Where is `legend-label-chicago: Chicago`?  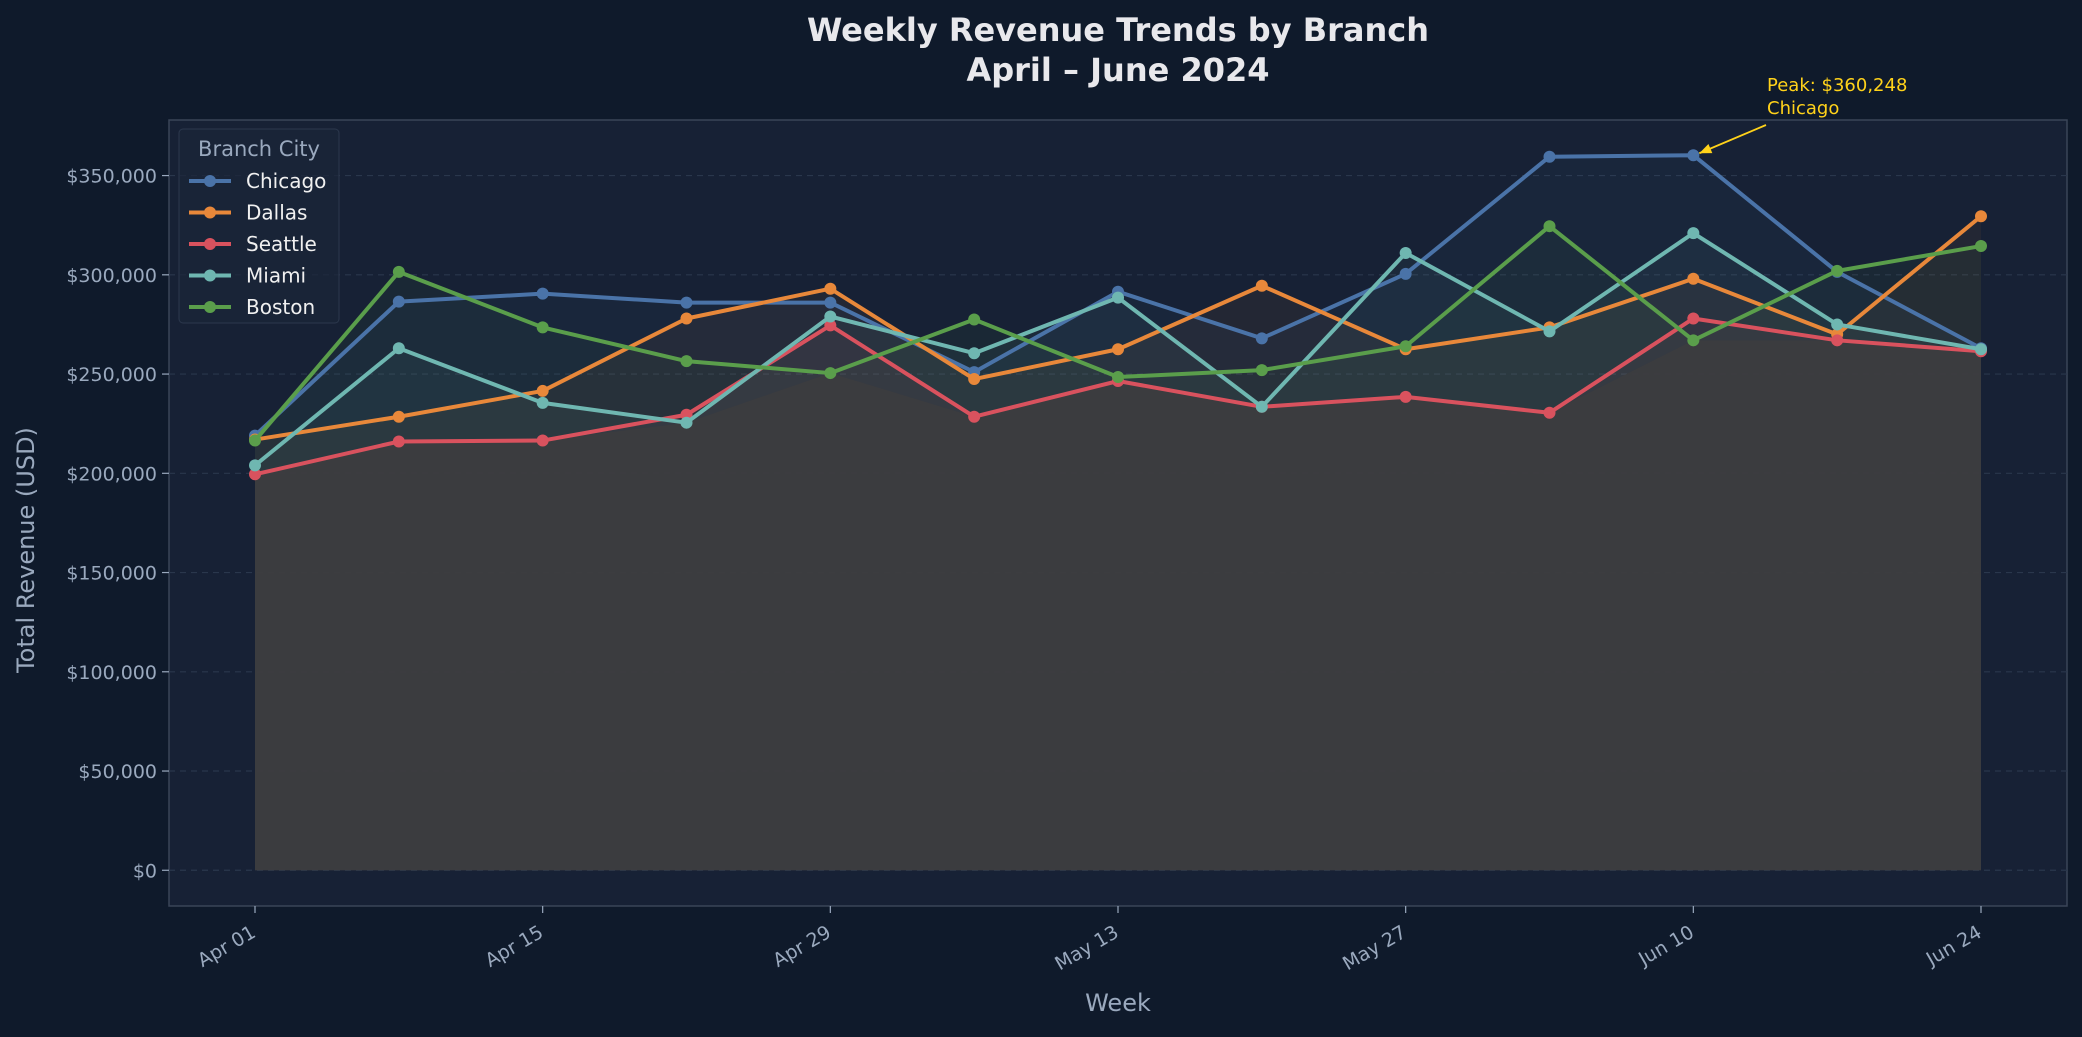 legend-label-chicago: Chicago is located at coordinates (286, 181).